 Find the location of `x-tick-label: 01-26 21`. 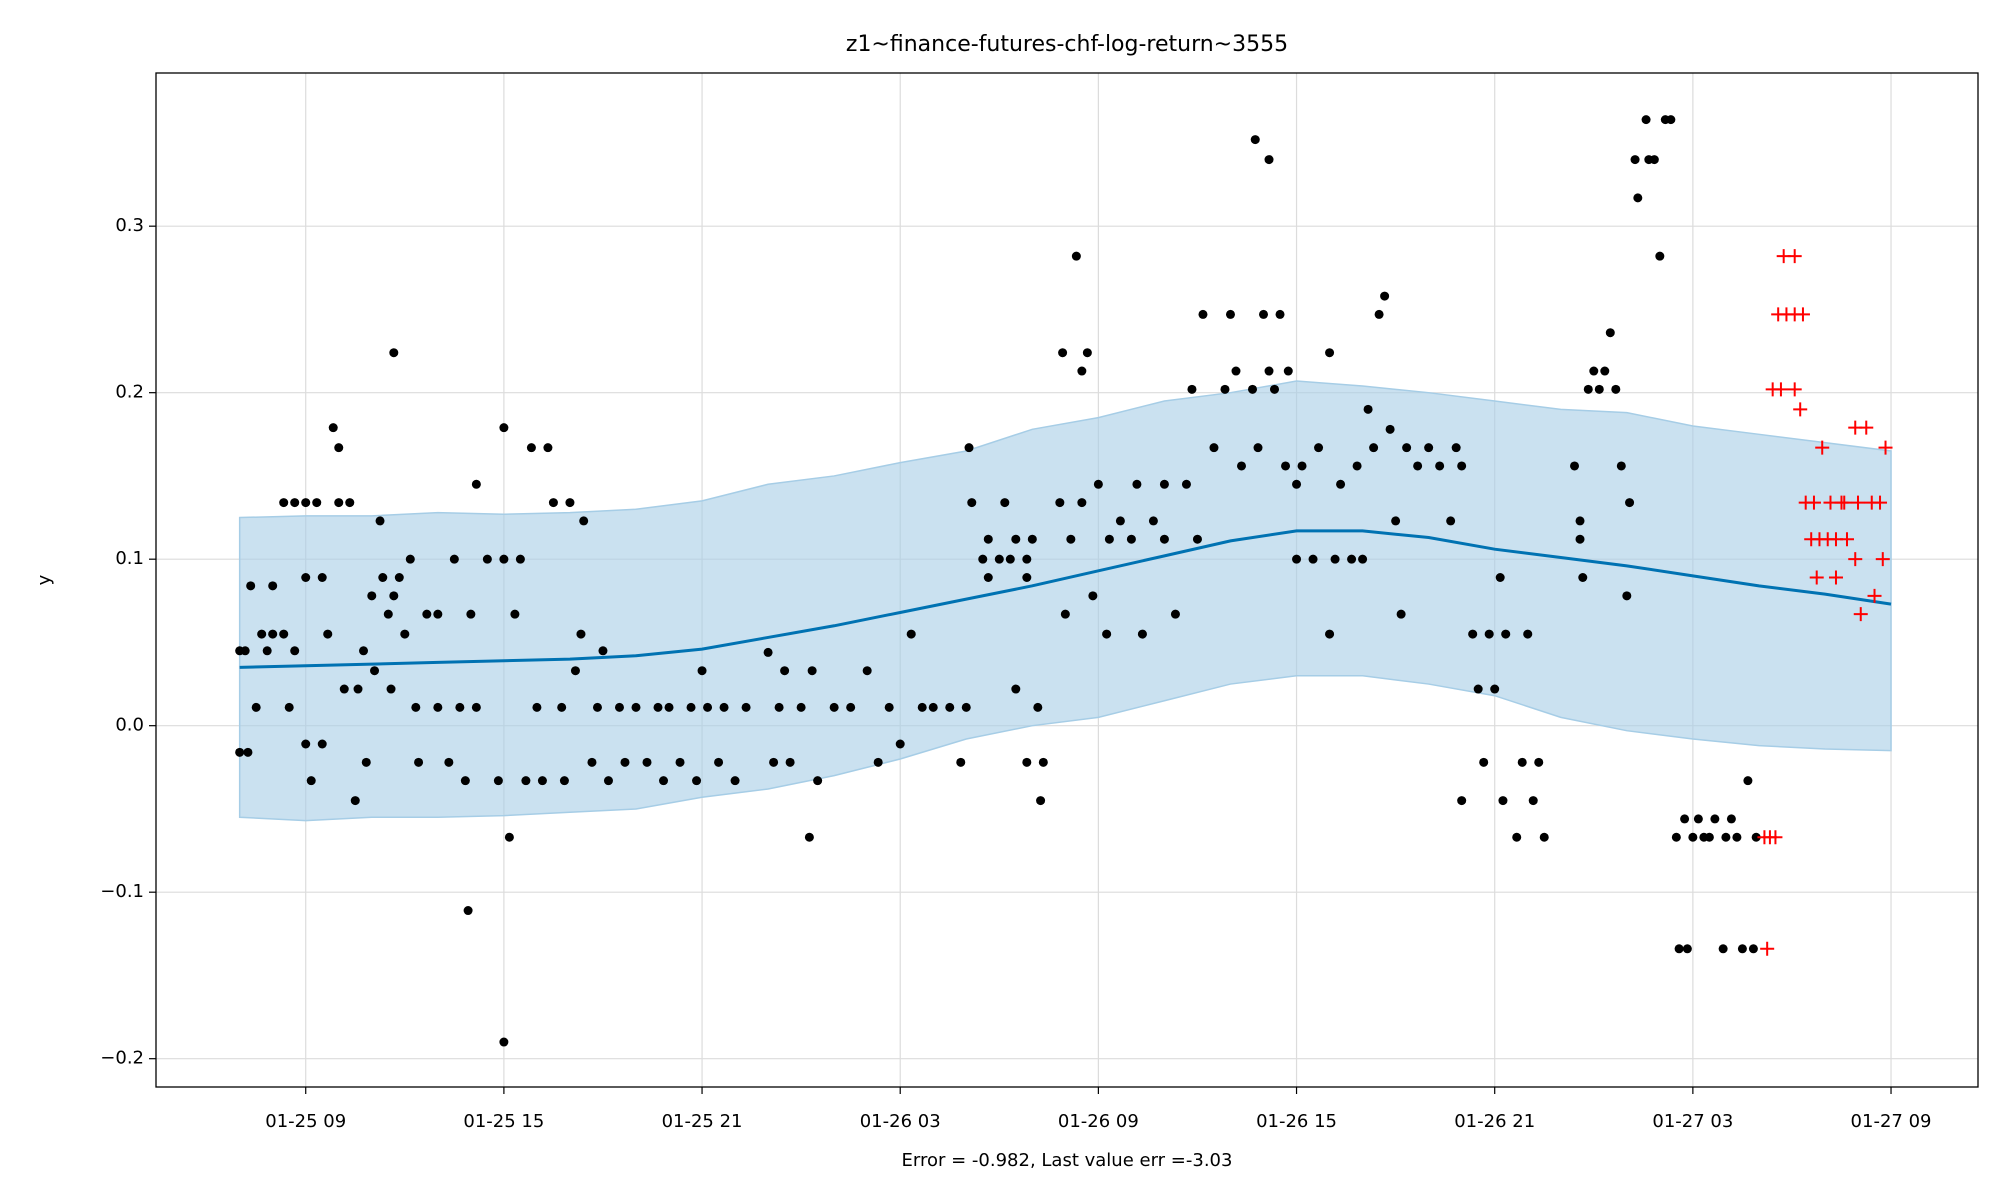

x-tick-label: 01-26 21 is located at coordinates (1494, 1121).